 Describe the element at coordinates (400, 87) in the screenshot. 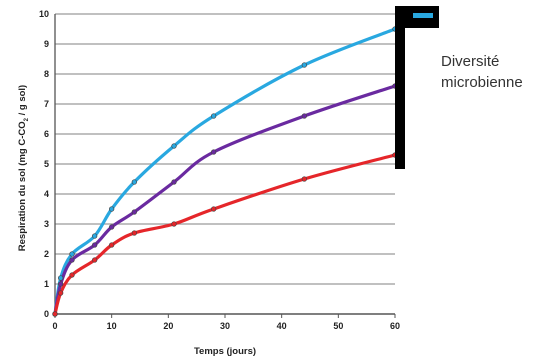

I see `legend-vertical-bar` at that location.